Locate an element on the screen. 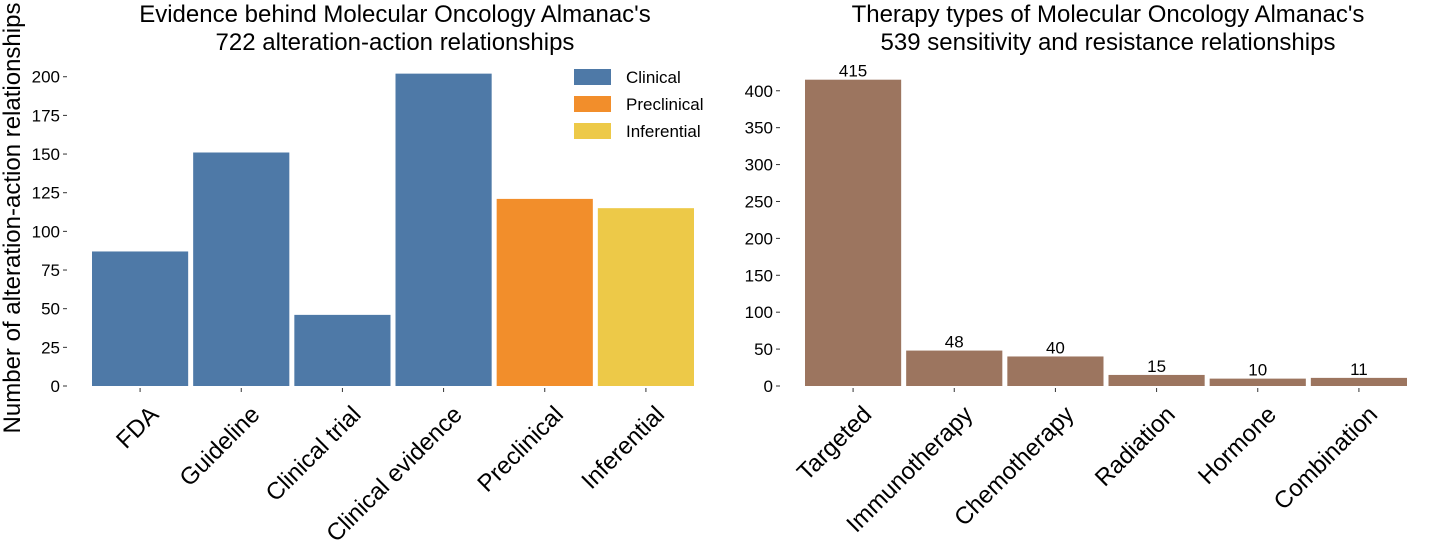 The width and height of the screenshot is (1440, 545). therapy-y-tick-label: 350 is located at coordinates (759, 128).